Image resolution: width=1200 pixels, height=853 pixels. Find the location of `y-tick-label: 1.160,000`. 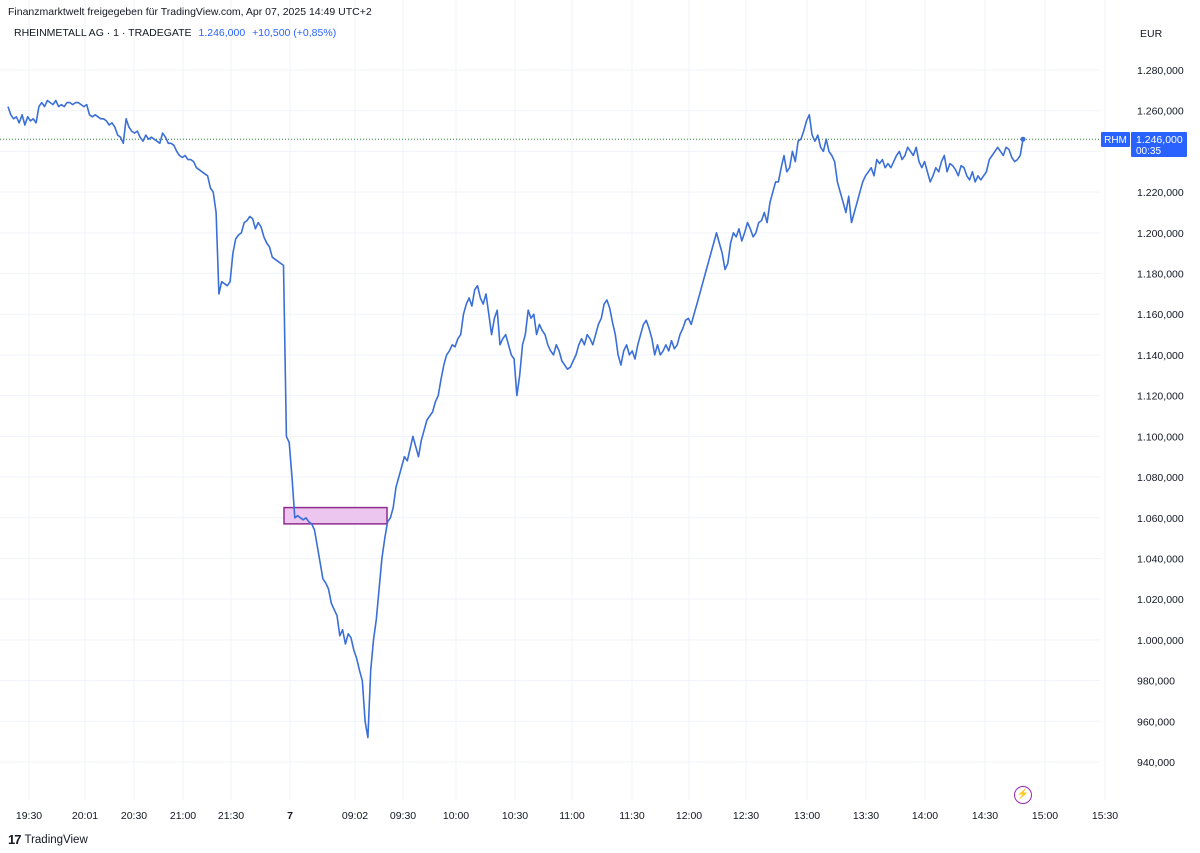

y-tick-label: 1.160,000 is located at coordinates (1160, 315).